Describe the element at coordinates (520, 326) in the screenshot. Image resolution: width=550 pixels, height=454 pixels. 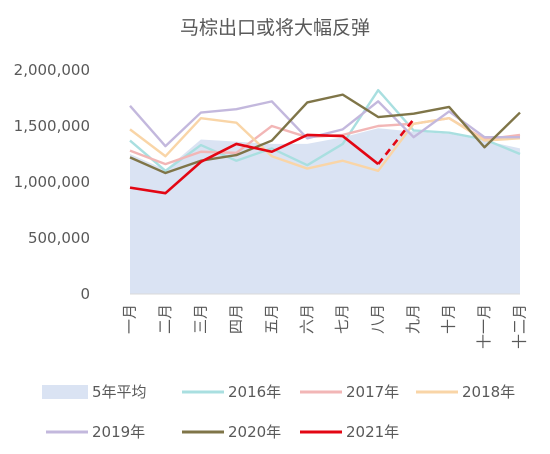
I see `x-tick-label: 十二月` at that location.